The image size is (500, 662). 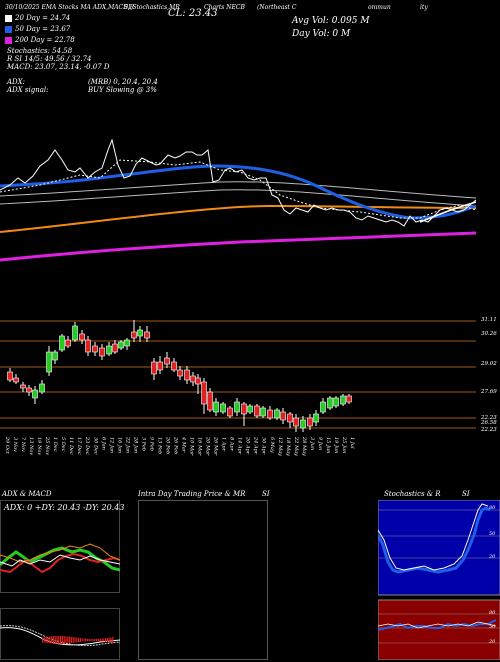 I want to click on ma-envelope-upper, so click(x=238, y=190).